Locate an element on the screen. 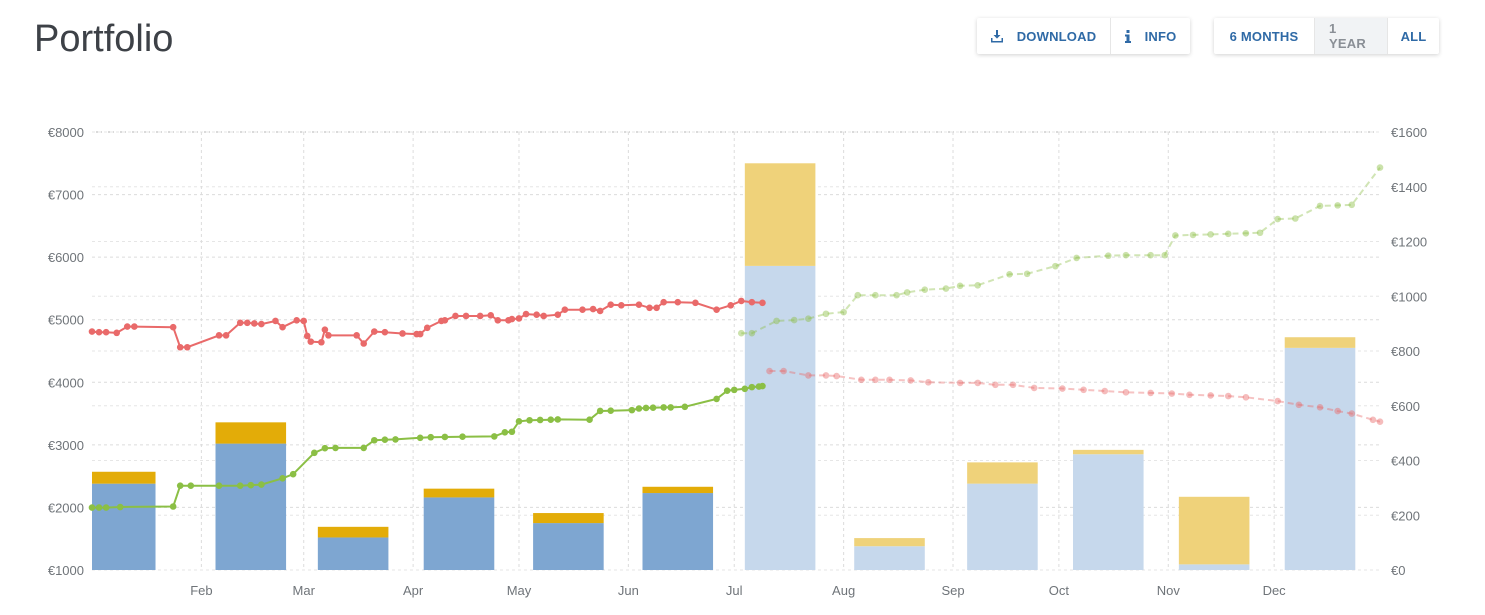 The width and height of the screenshot is (1485, 615). left-axis-tick-label: €7000 is located at coordinates (66, 195).